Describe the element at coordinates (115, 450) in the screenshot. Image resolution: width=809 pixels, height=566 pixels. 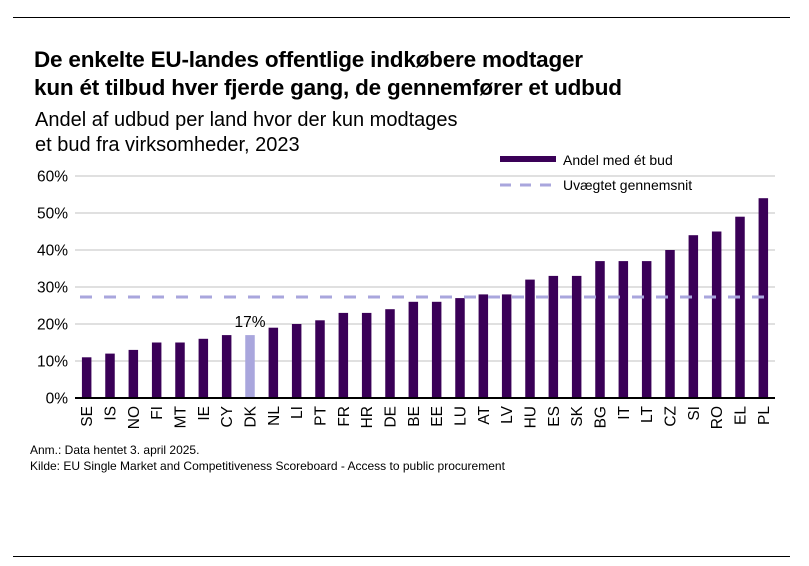
I see `note-anm: Anm.: Data hentet 3. april 2025.` at that location.